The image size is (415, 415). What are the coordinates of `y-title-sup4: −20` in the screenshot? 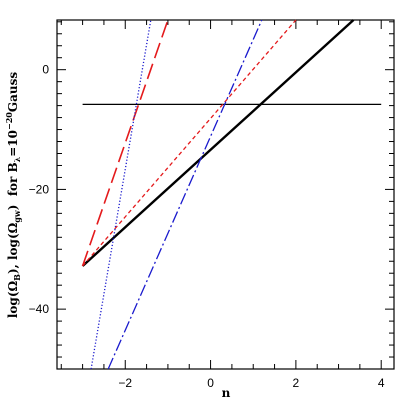 It's located at (9, 121).